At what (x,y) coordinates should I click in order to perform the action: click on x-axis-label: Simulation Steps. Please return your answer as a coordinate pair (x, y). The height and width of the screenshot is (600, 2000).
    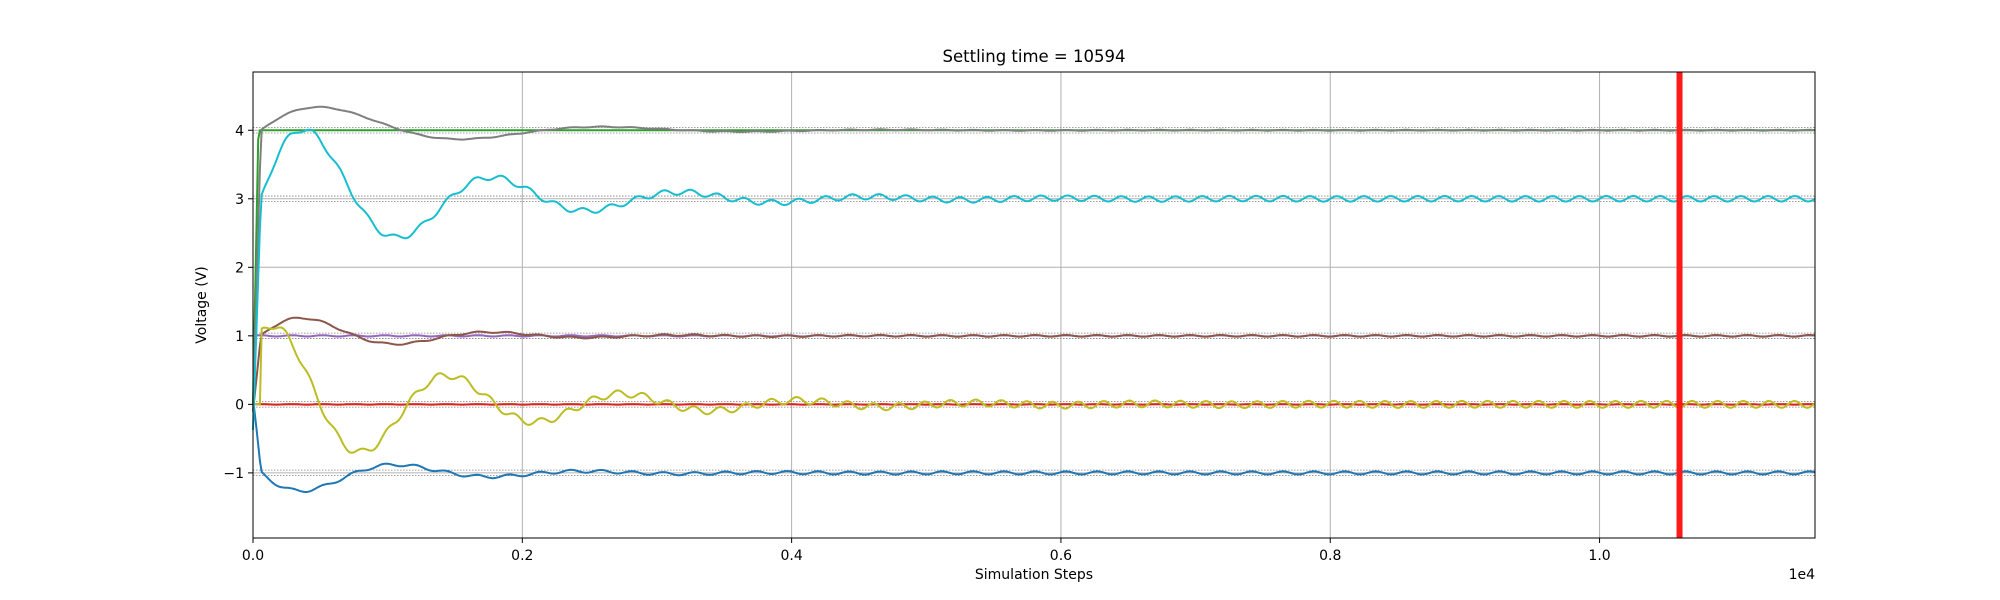
    Looking at the image, I should click on (1034, 575).